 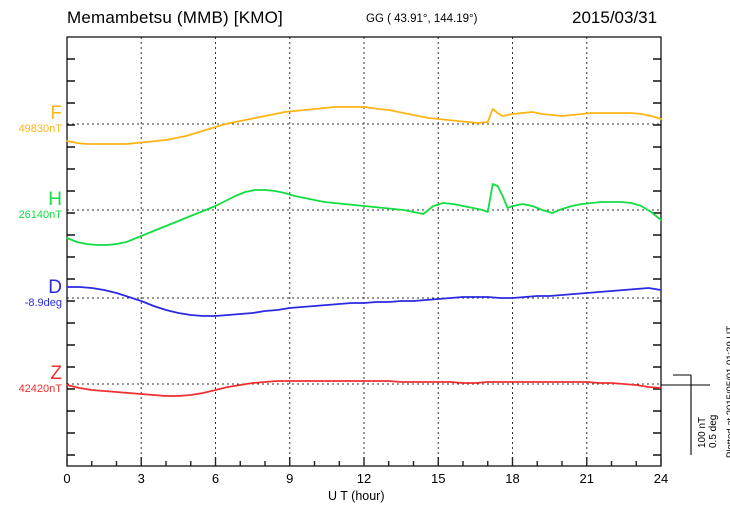 I want to click on observation-date: 2015/03/31, so click(x=615, y=17).